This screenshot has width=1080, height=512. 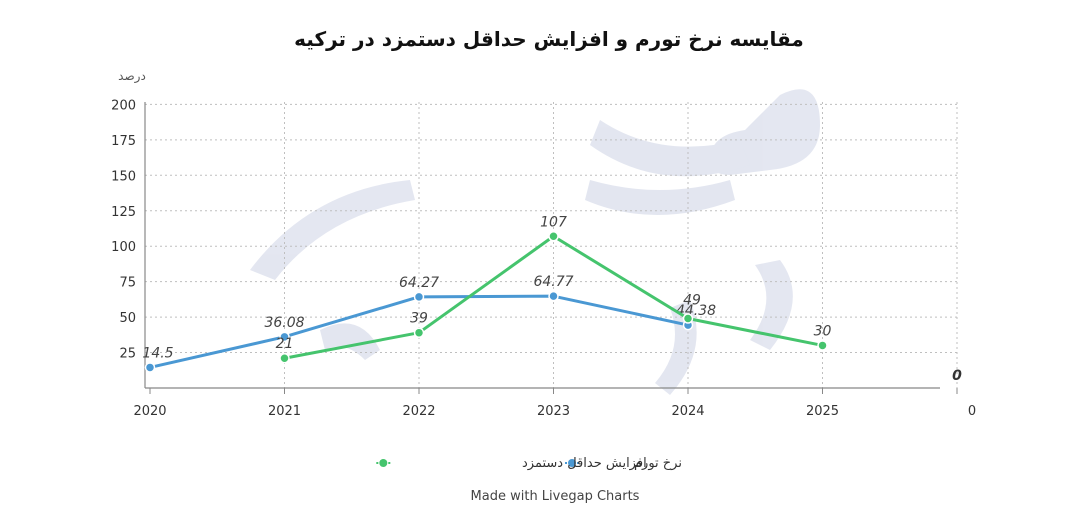 What do you see at coordinates (822, 411) in the screenshot?
I see `x-tick-label: 2025` at bounding box center [822, 411].